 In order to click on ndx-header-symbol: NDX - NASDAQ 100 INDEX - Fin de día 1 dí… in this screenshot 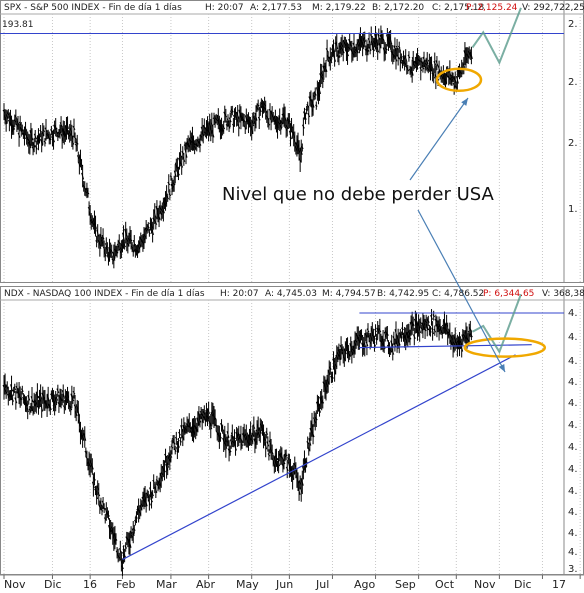, I will do `click(104, 294)`.